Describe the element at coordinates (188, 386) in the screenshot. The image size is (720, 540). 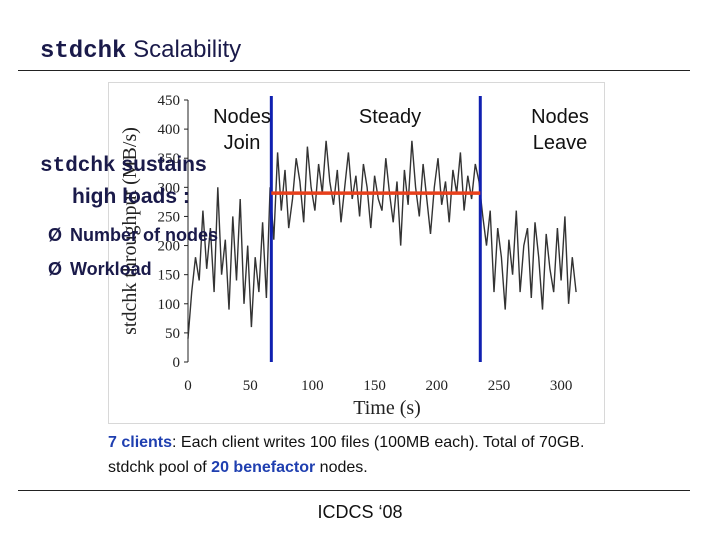
I see `x-tick-label: 0` at that location.